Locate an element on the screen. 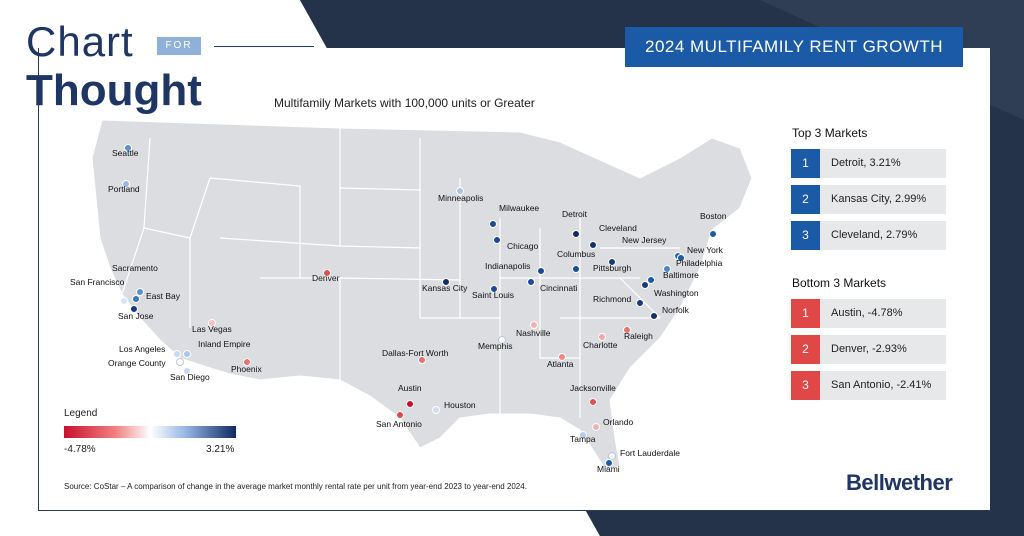 This screenshot has width=1024, height=536. logo-chart-text: Chart is located at coordinates (80, 41).